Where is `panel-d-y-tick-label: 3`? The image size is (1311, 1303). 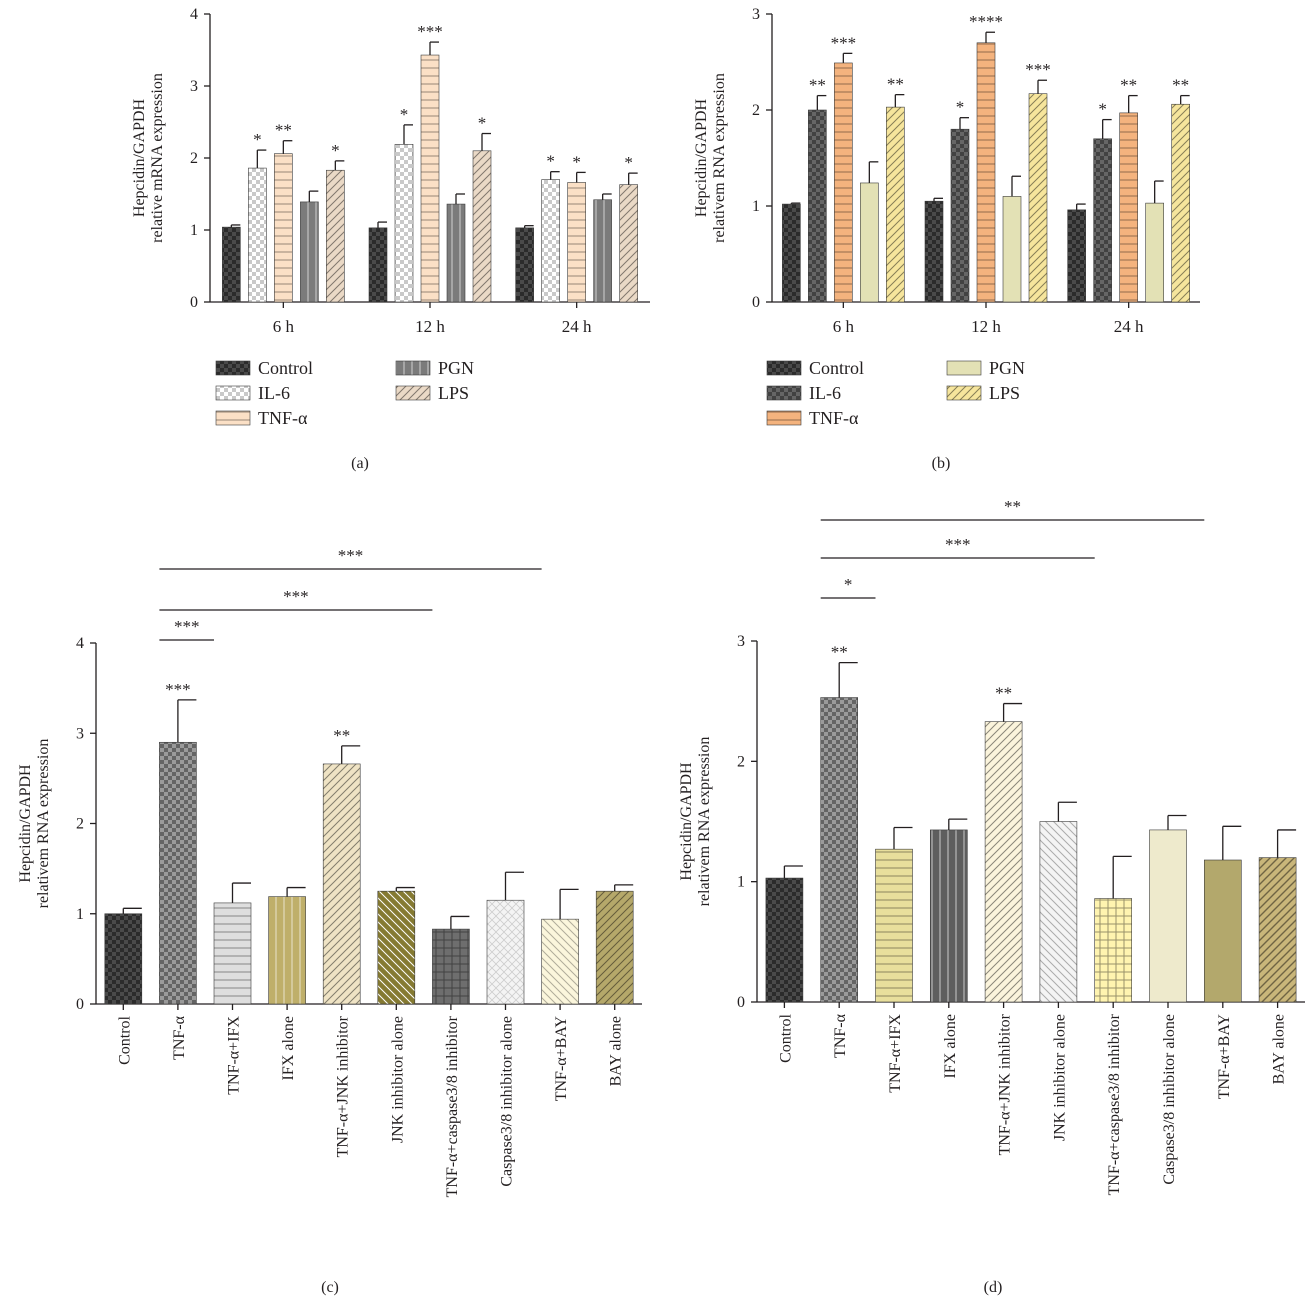
panel-d-y-tick-label: 3 is located at coordinates (741, 641).